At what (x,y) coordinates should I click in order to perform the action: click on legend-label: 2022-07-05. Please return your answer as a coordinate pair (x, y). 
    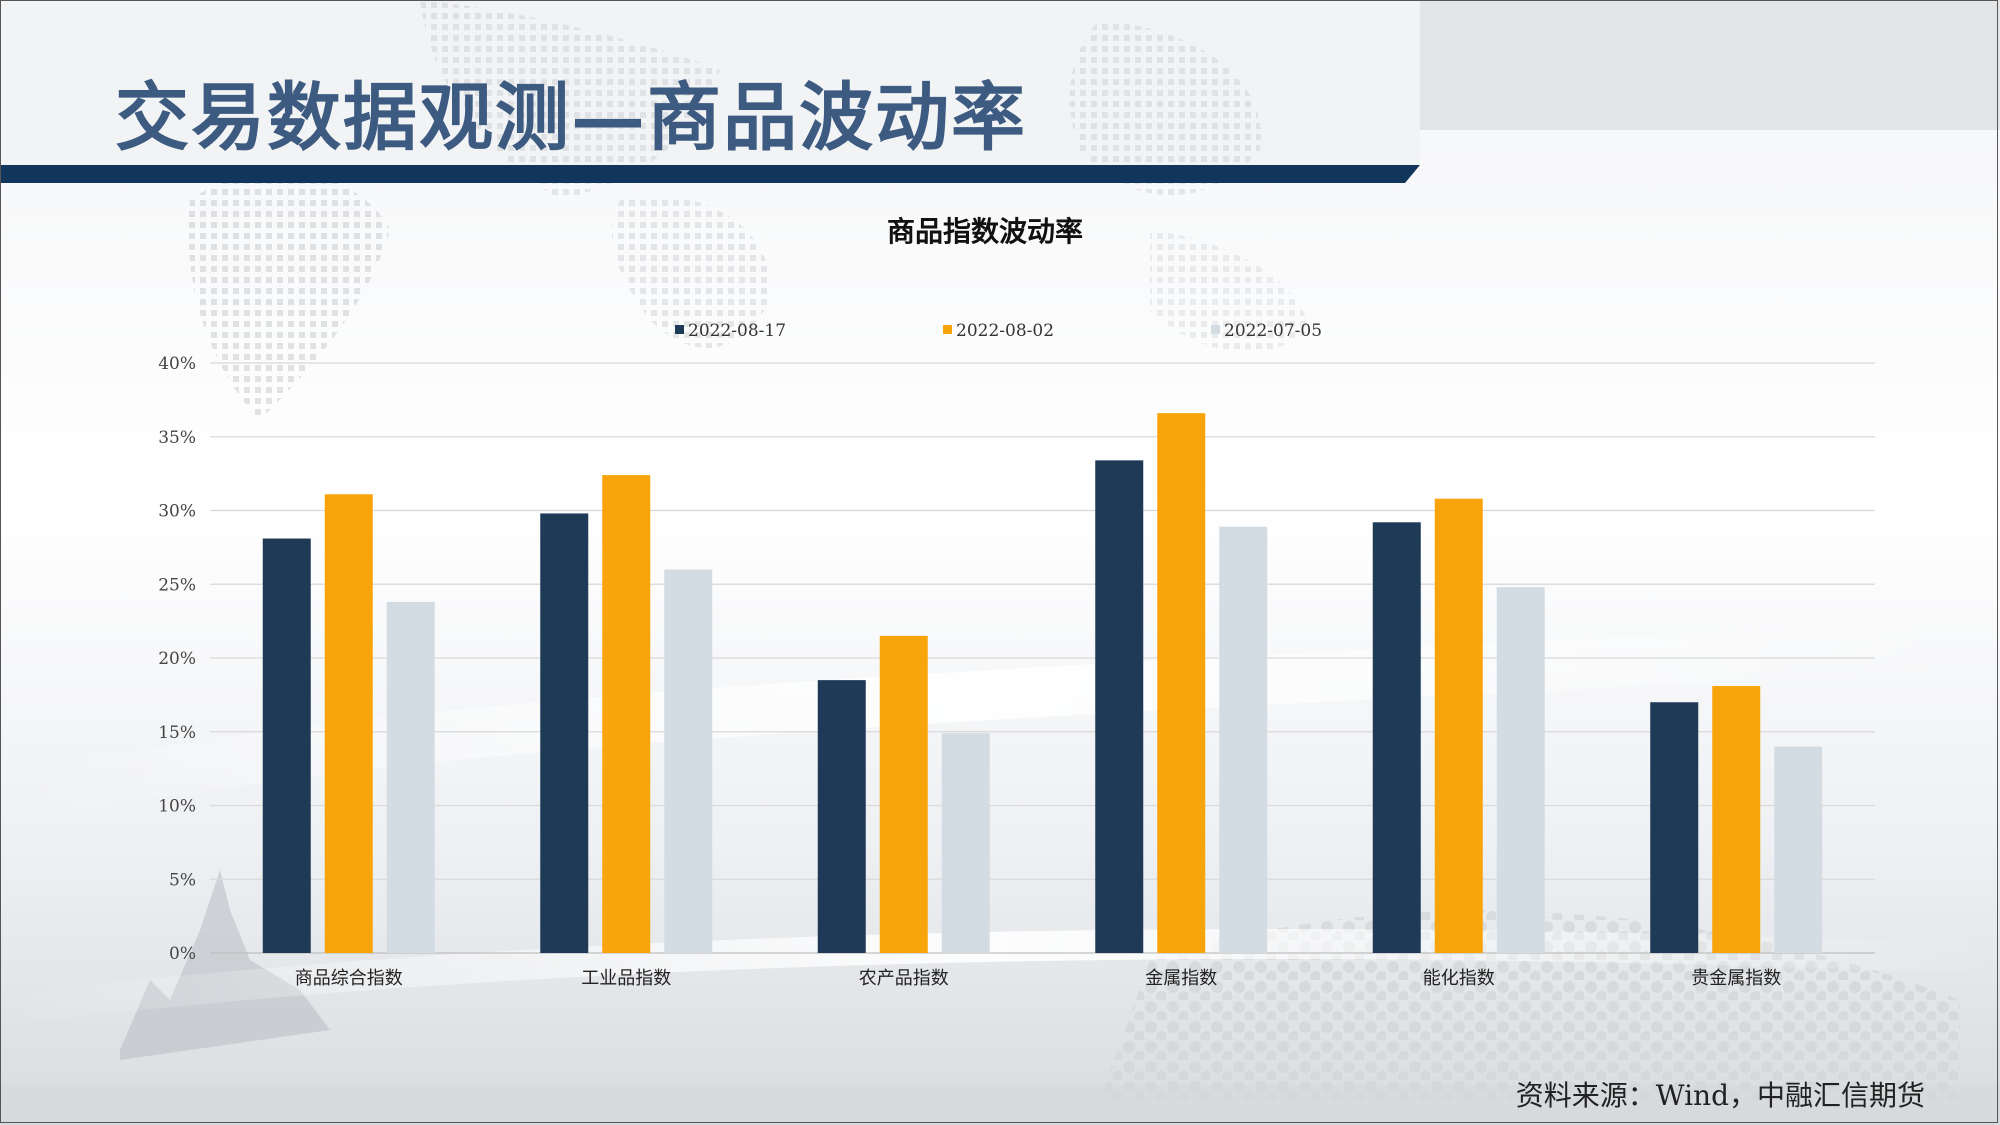
    Looking at the image, I should click on (1273, 331).